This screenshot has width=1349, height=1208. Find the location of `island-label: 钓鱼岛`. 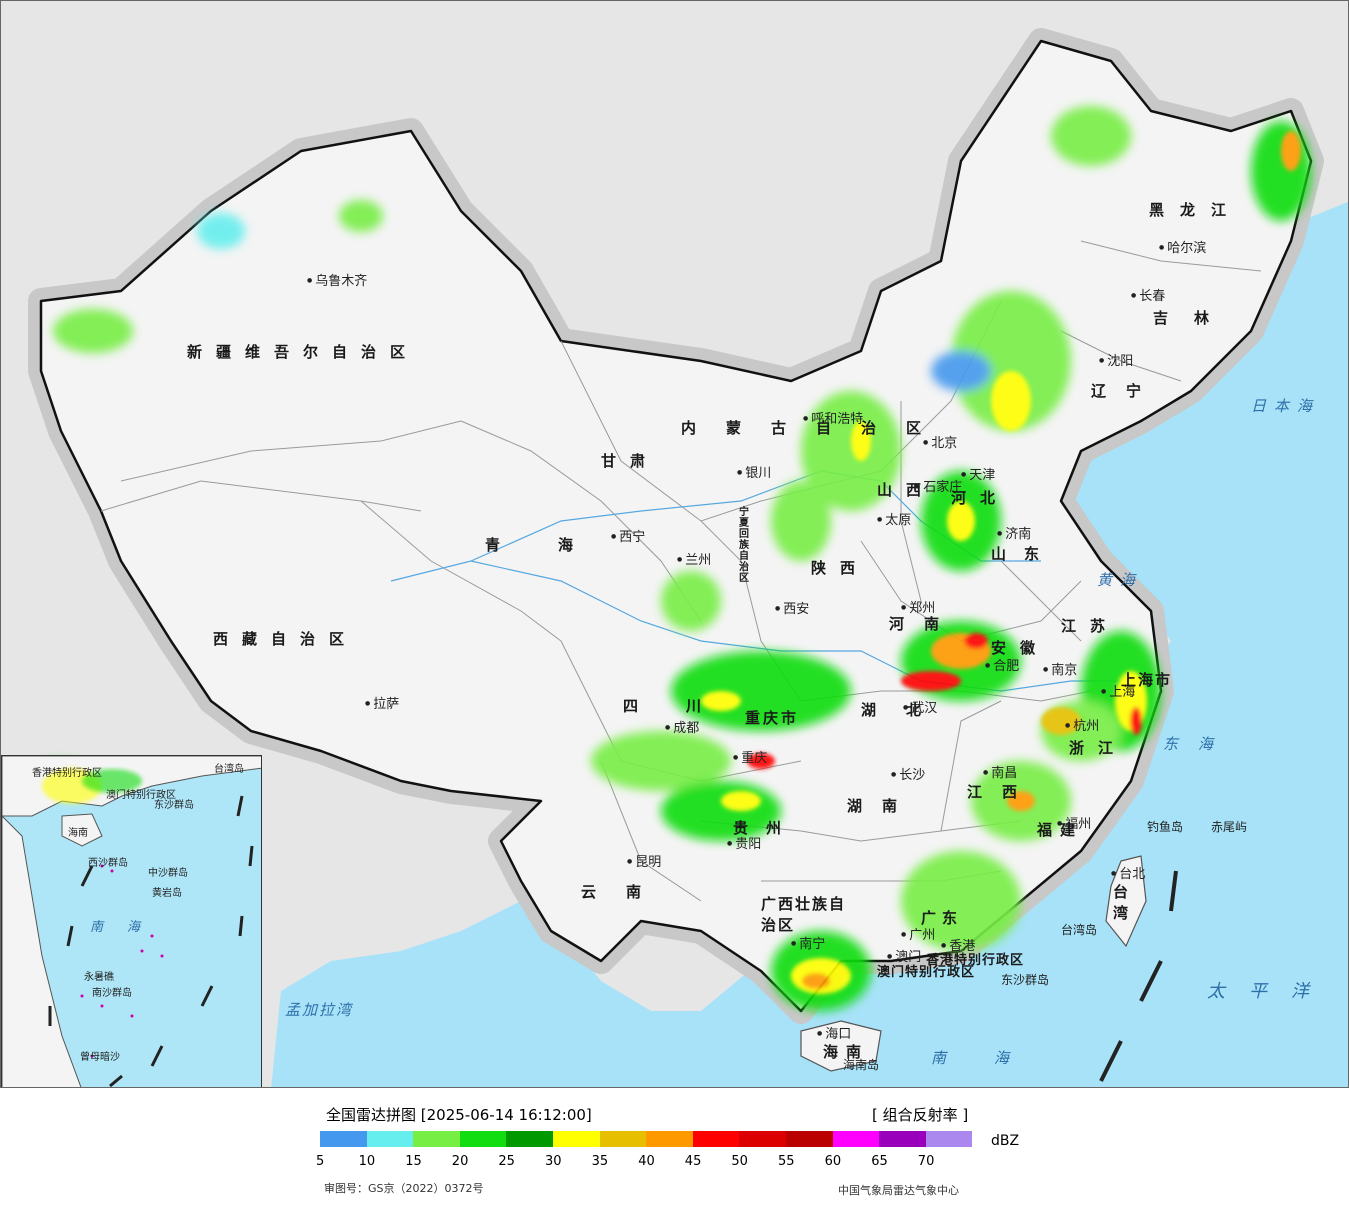

island-label: 钓鱼岛 is located at coordinates (1165, 827).